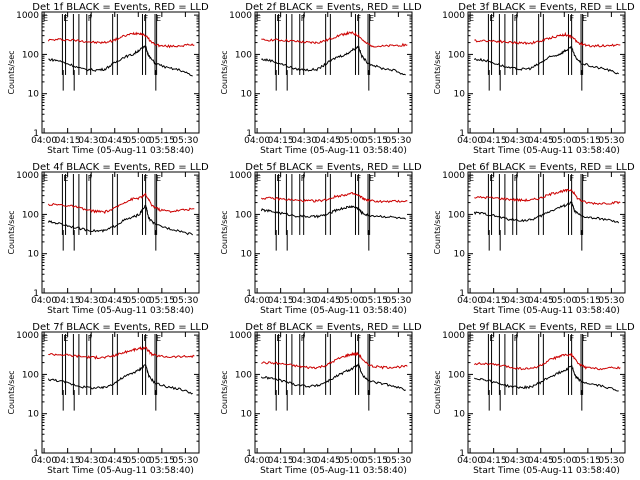 The width and height of the screenshot is (640, 480). Describe the element at coordinates (546, 327) in the screenshot. I see `chart-title: Det 9f BLACK = Events, RED = LLD` at that location.